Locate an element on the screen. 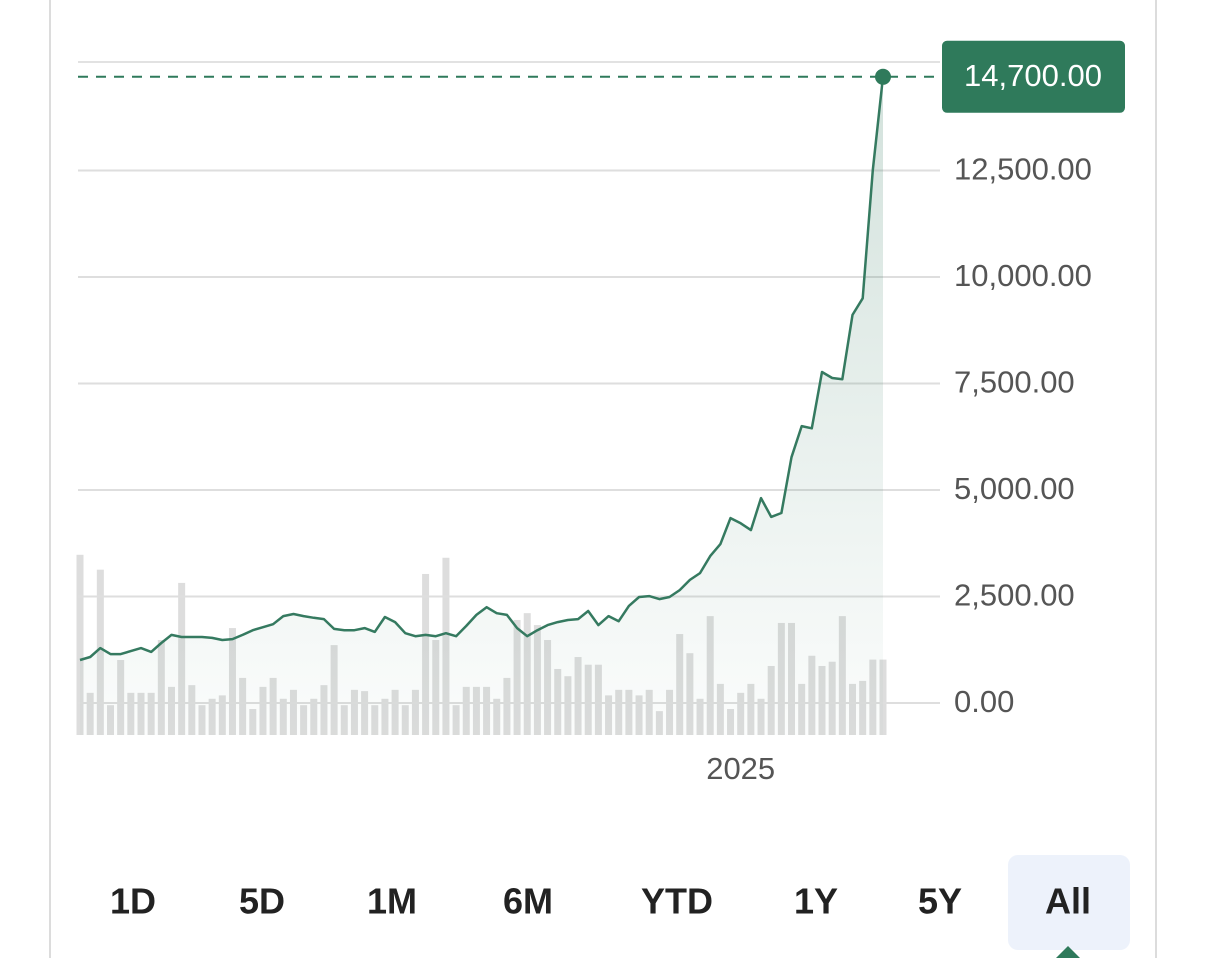  y-tick-label: 2,500.00 is located at coordinates (1014, 595).